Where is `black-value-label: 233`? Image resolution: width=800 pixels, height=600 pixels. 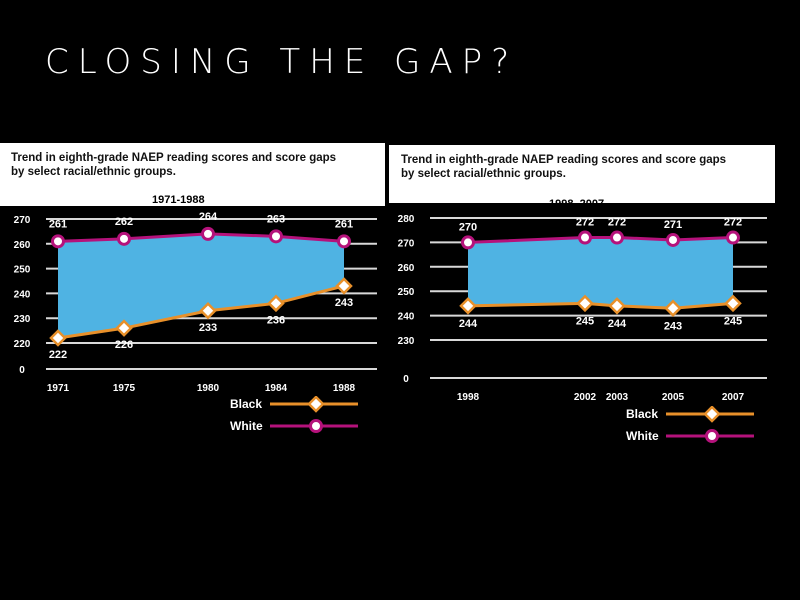 black-value-label: 233 is located at coordinates (208, 328).